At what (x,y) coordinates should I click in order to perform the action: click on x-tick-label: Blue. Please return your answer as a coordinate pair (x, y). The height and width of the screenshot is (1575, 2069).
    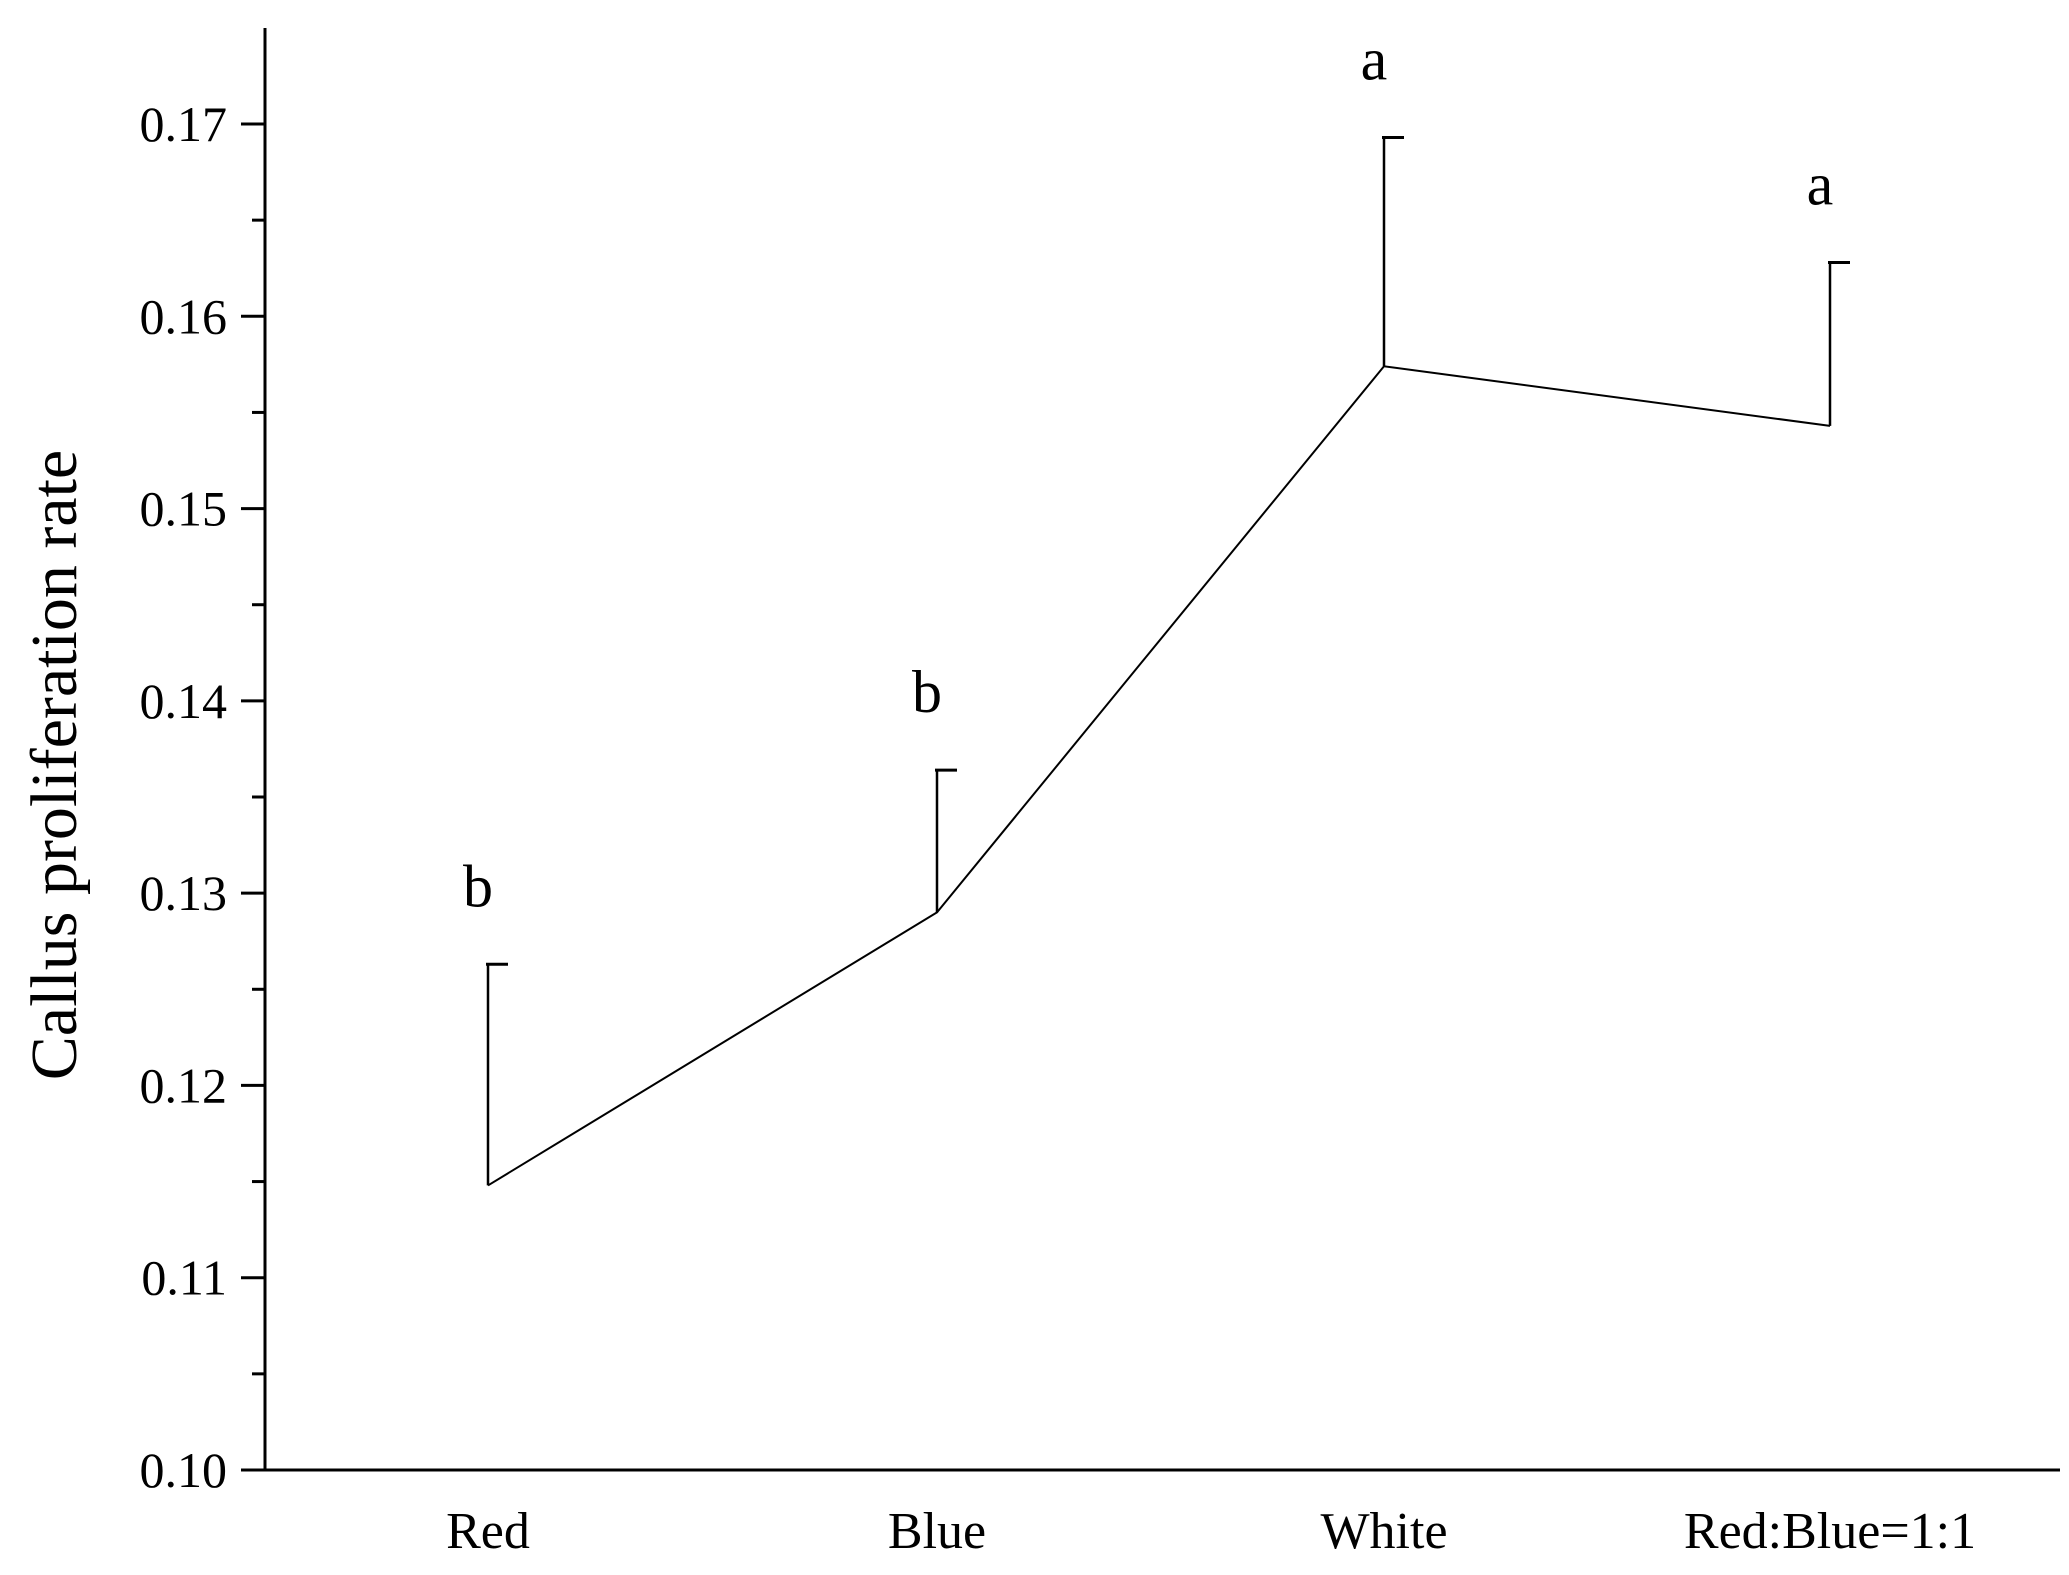
    Looking at the image, I should click on (937, 1531).